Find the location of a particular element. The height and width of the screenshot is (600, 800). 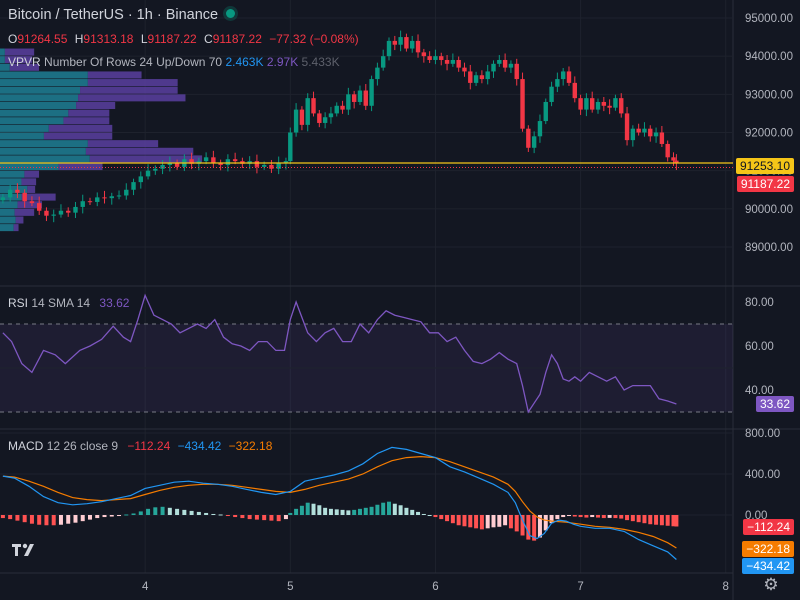

price-axis-tick: 95000.00 is located at coordinates (769, 19).